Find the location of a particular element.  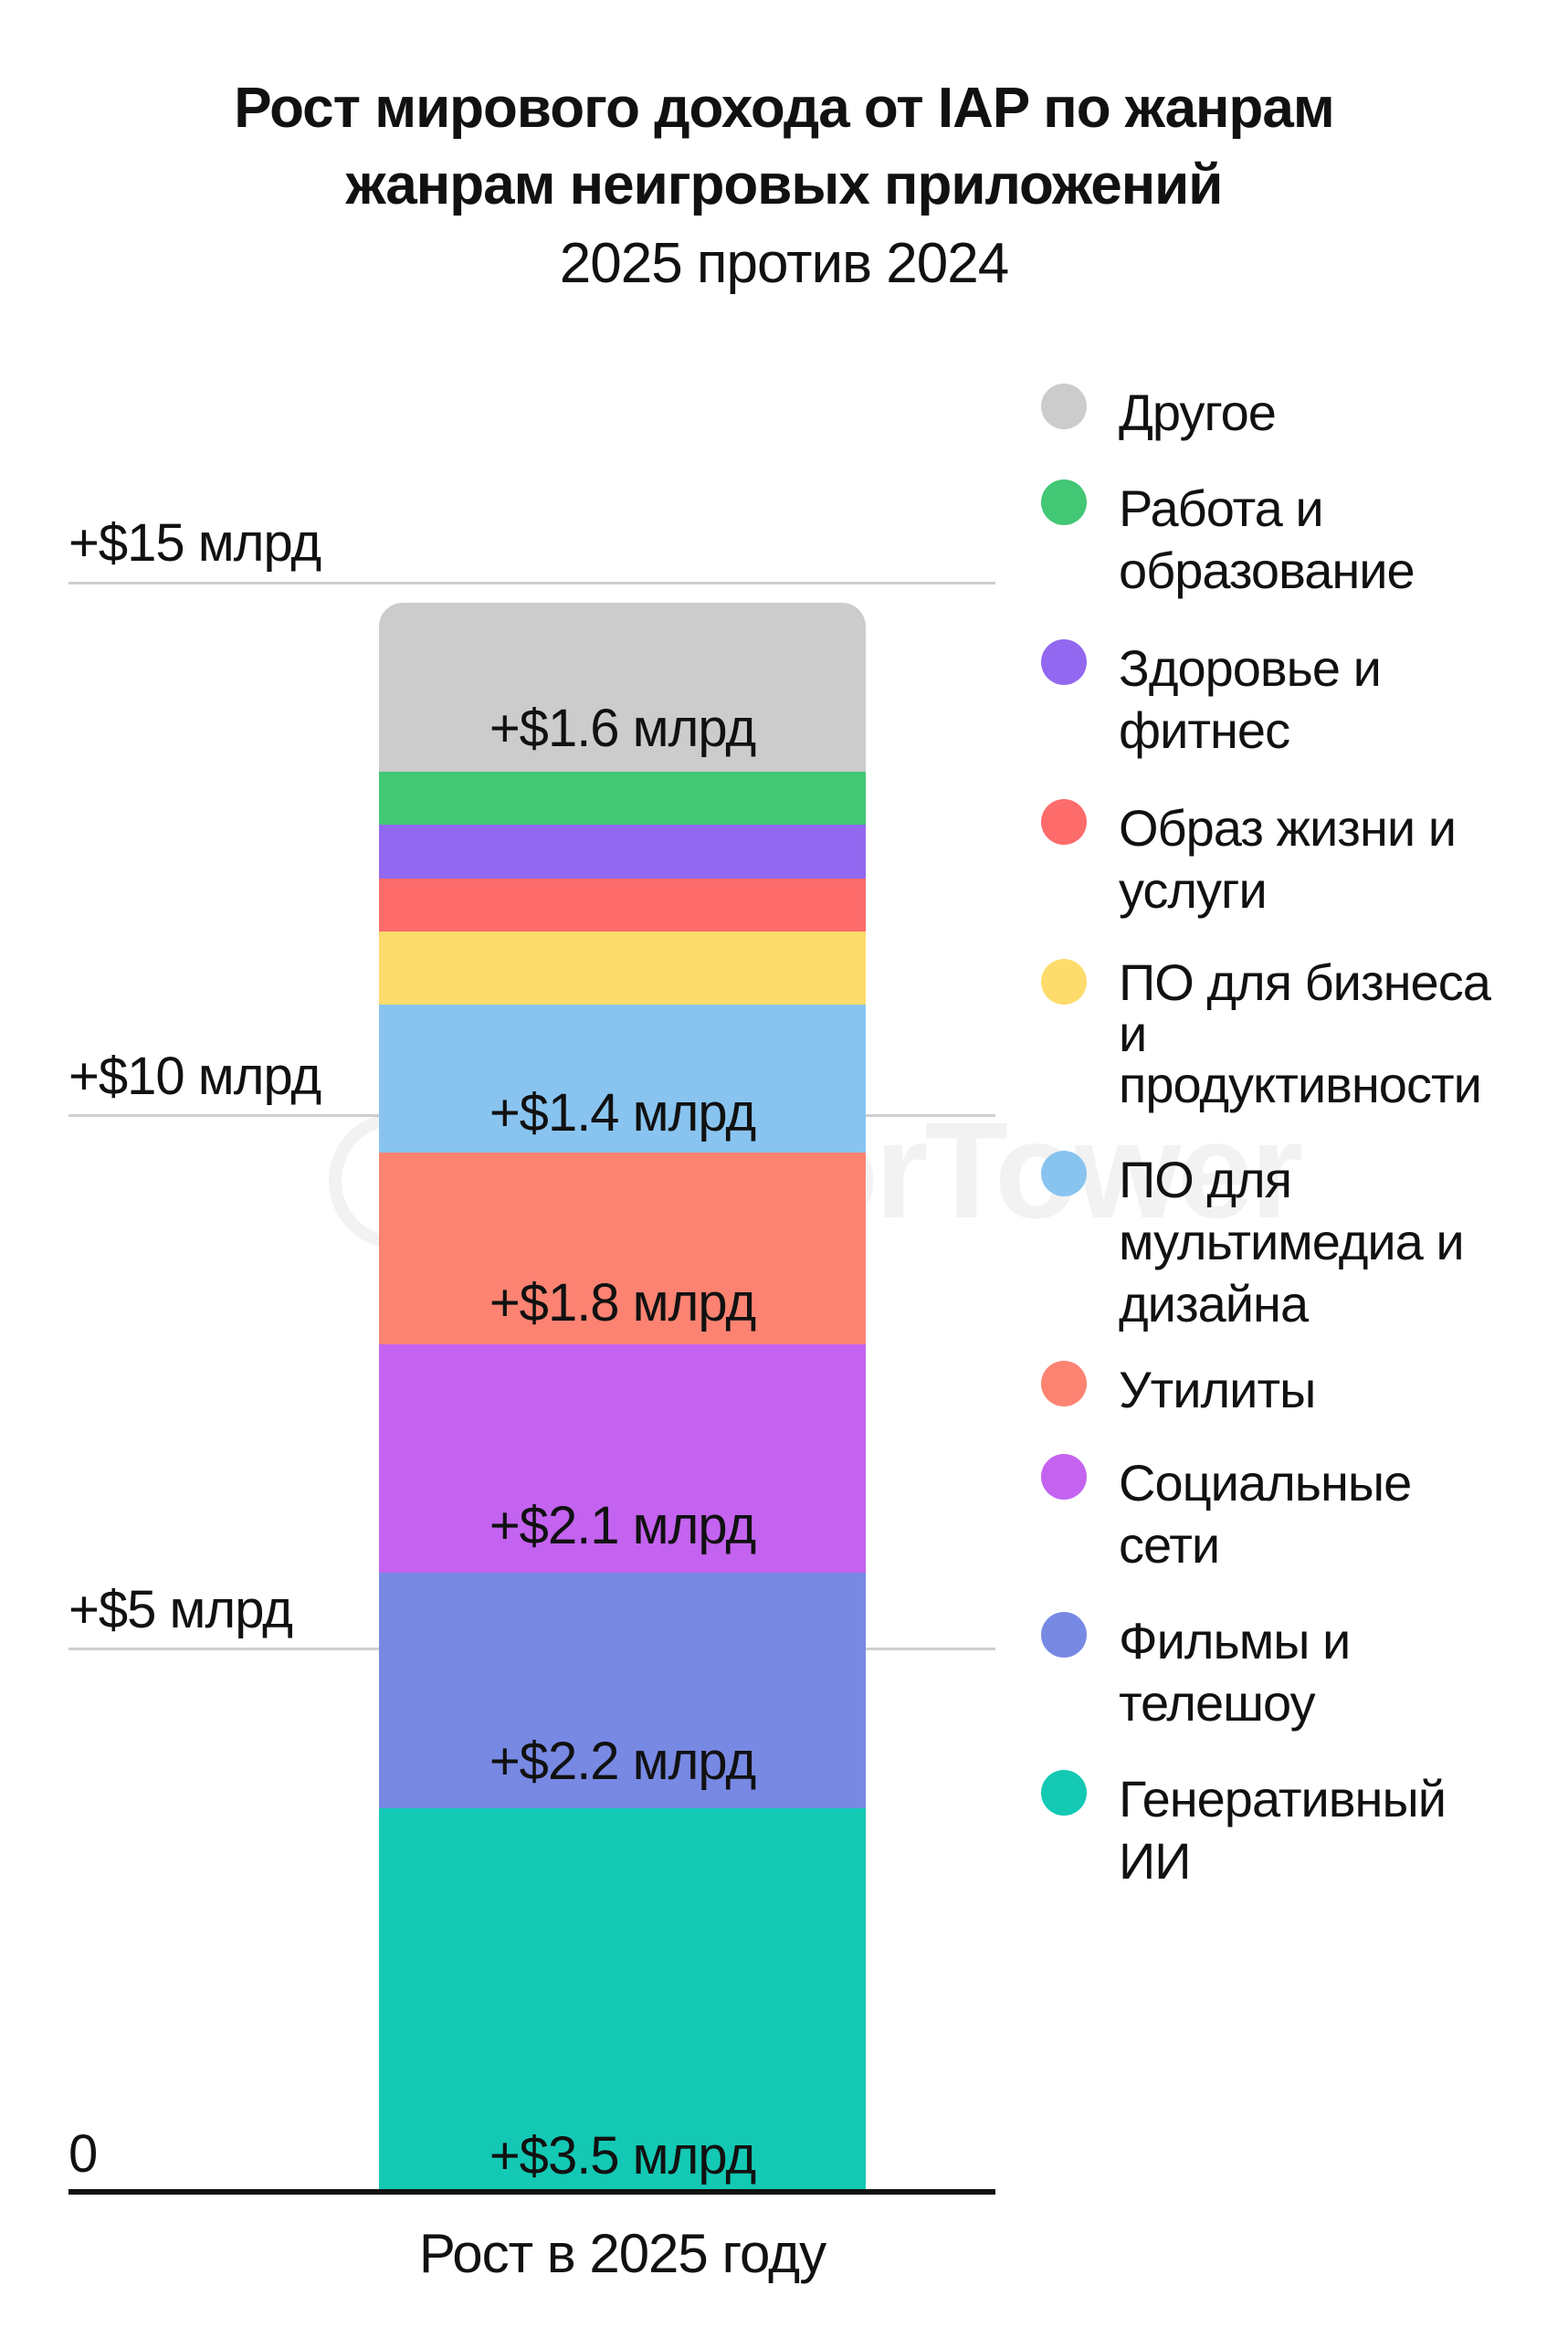

legend-label: ПО для бизнеса и продуктивности is located at coordinates (1305, 1033).